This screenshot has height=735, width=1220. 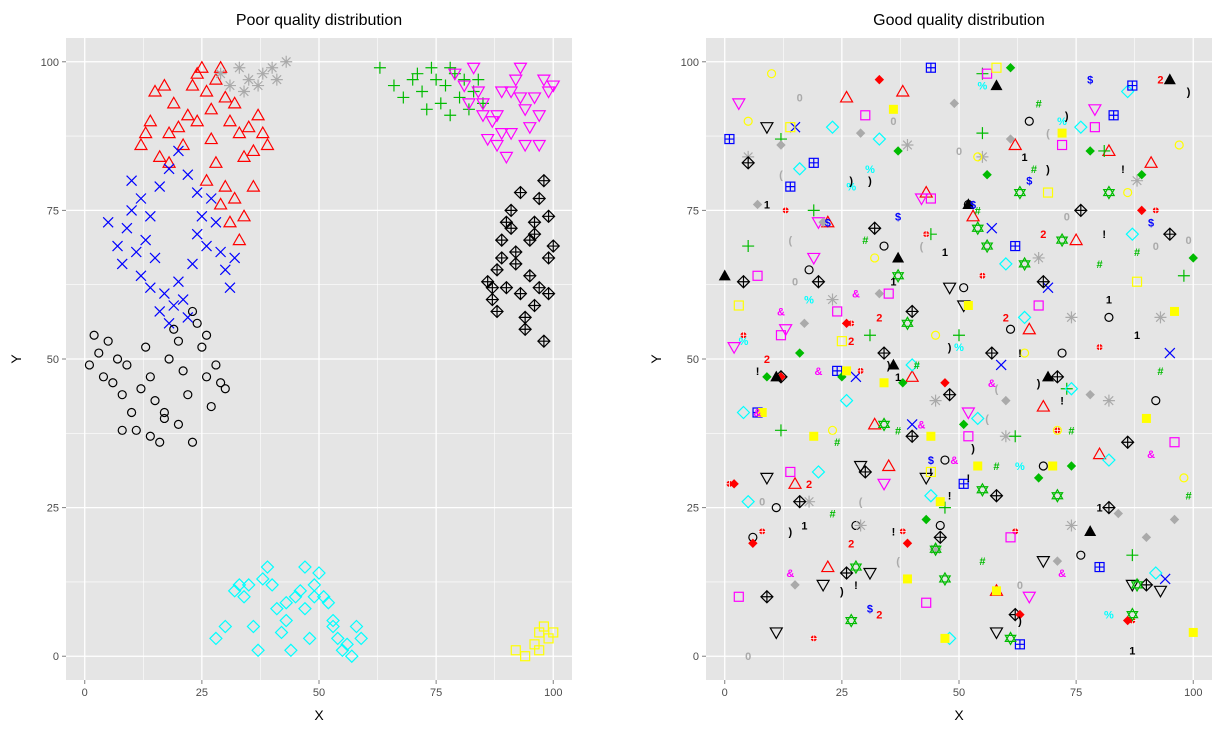 I want to click on chart-title: Good quality distribution, so click(x=959, y=20).